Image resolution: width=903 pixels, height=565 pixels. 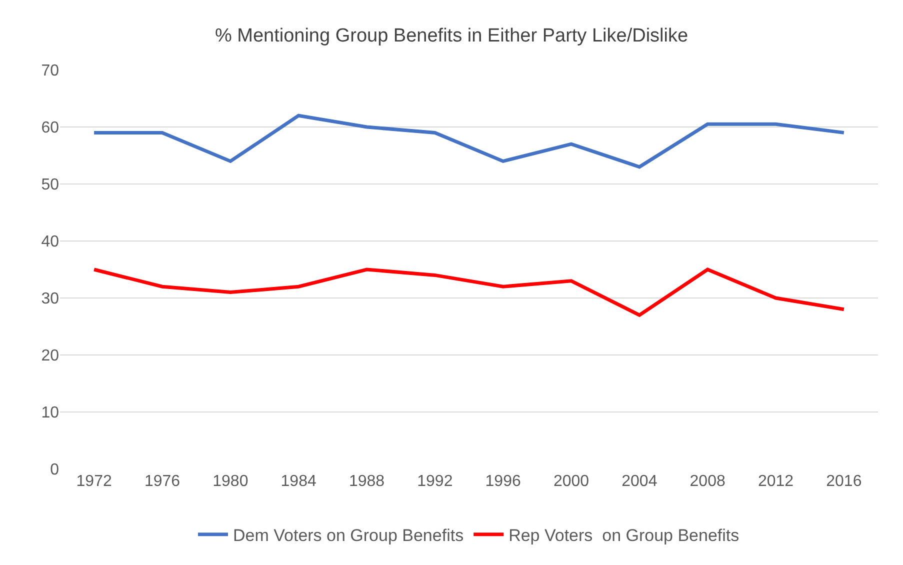 I want to click on x-tick-label: 1972, so click(x=94, y=481).